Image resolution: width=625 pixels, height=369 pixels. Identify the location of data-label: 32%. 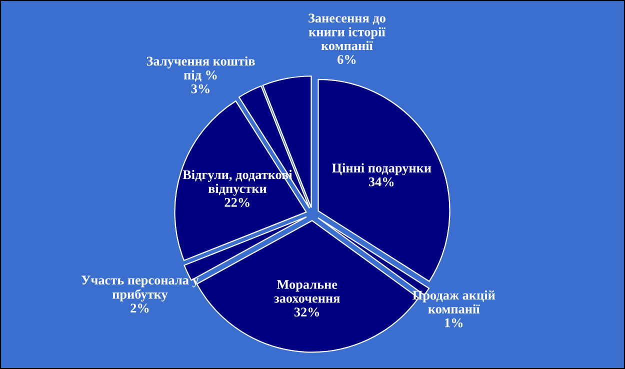
(307, 312).